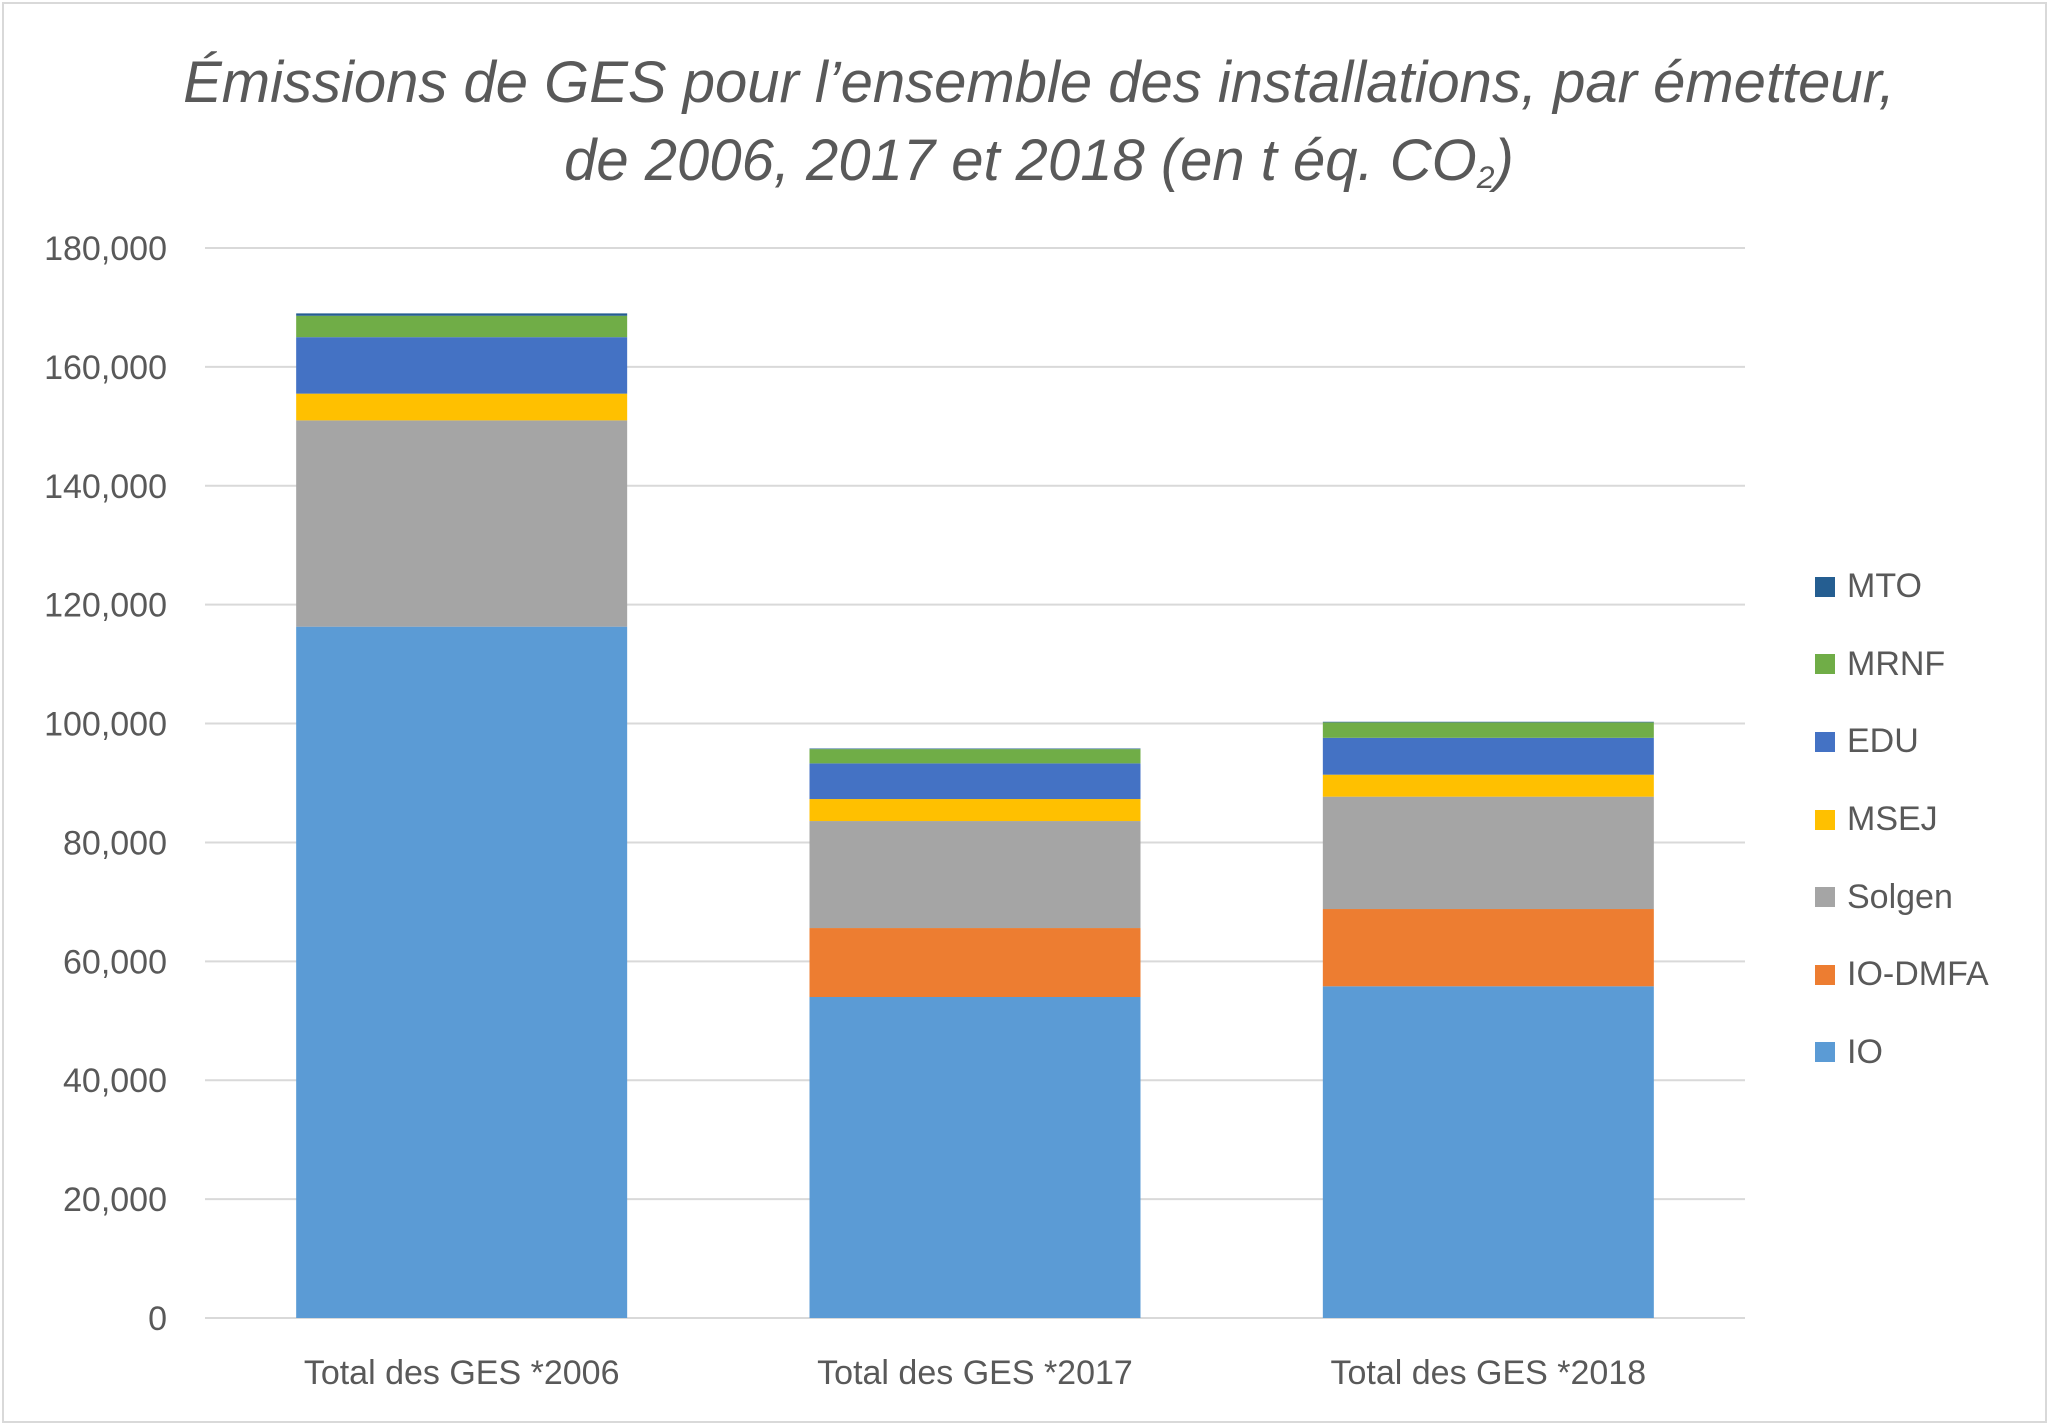 The height and width of the screenshot is (1427, 2051). I want to click on legend-label: MTO, so click(1884, 586).